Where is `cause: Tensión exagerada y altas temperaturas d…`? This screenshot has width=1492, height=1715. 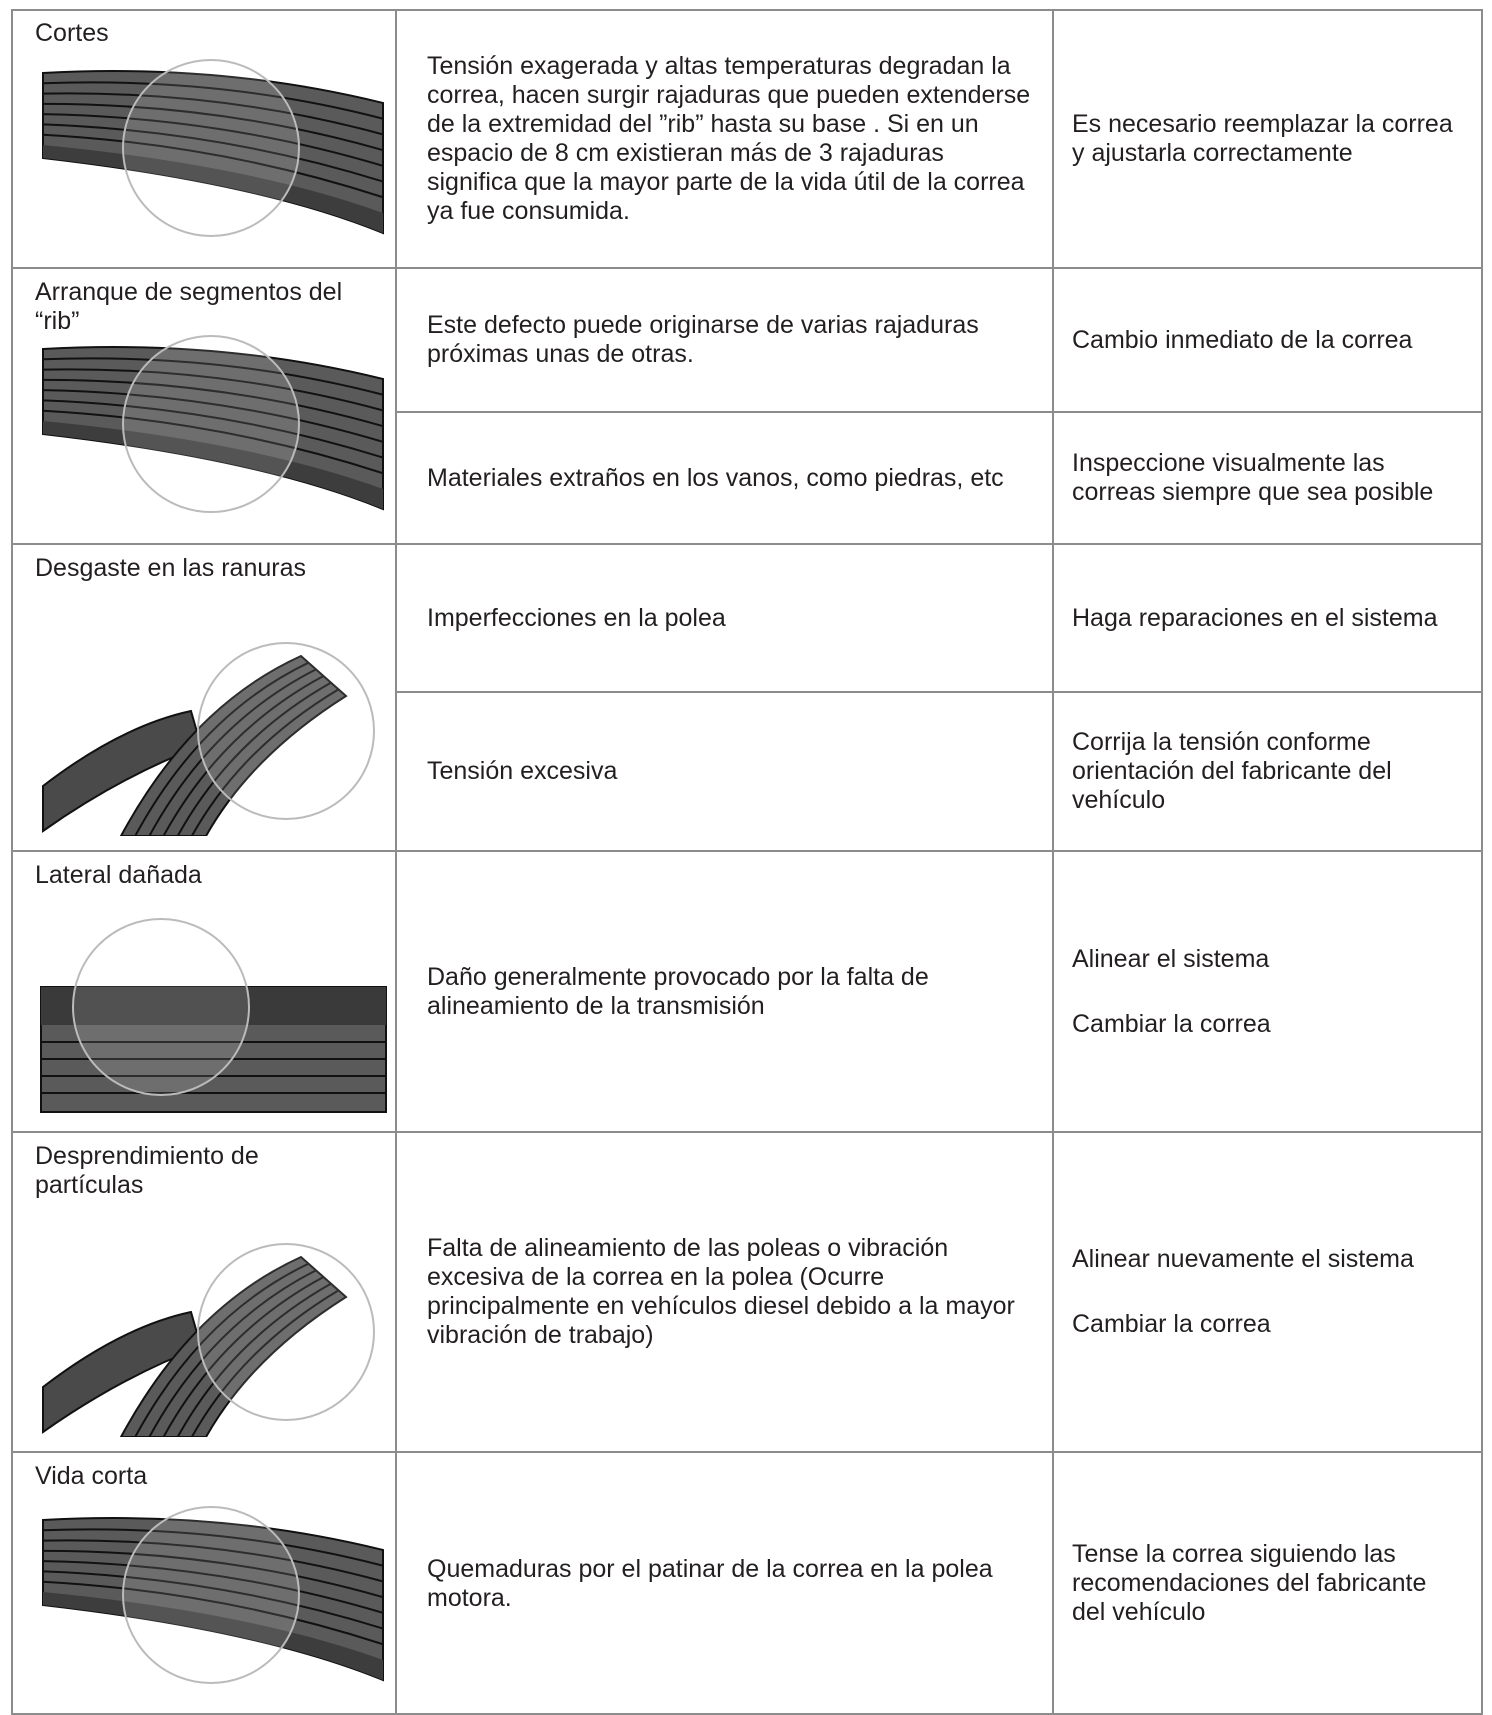
cause: Tensión exagerada y altas temperaturas d… is located at coordinates (729, 138).